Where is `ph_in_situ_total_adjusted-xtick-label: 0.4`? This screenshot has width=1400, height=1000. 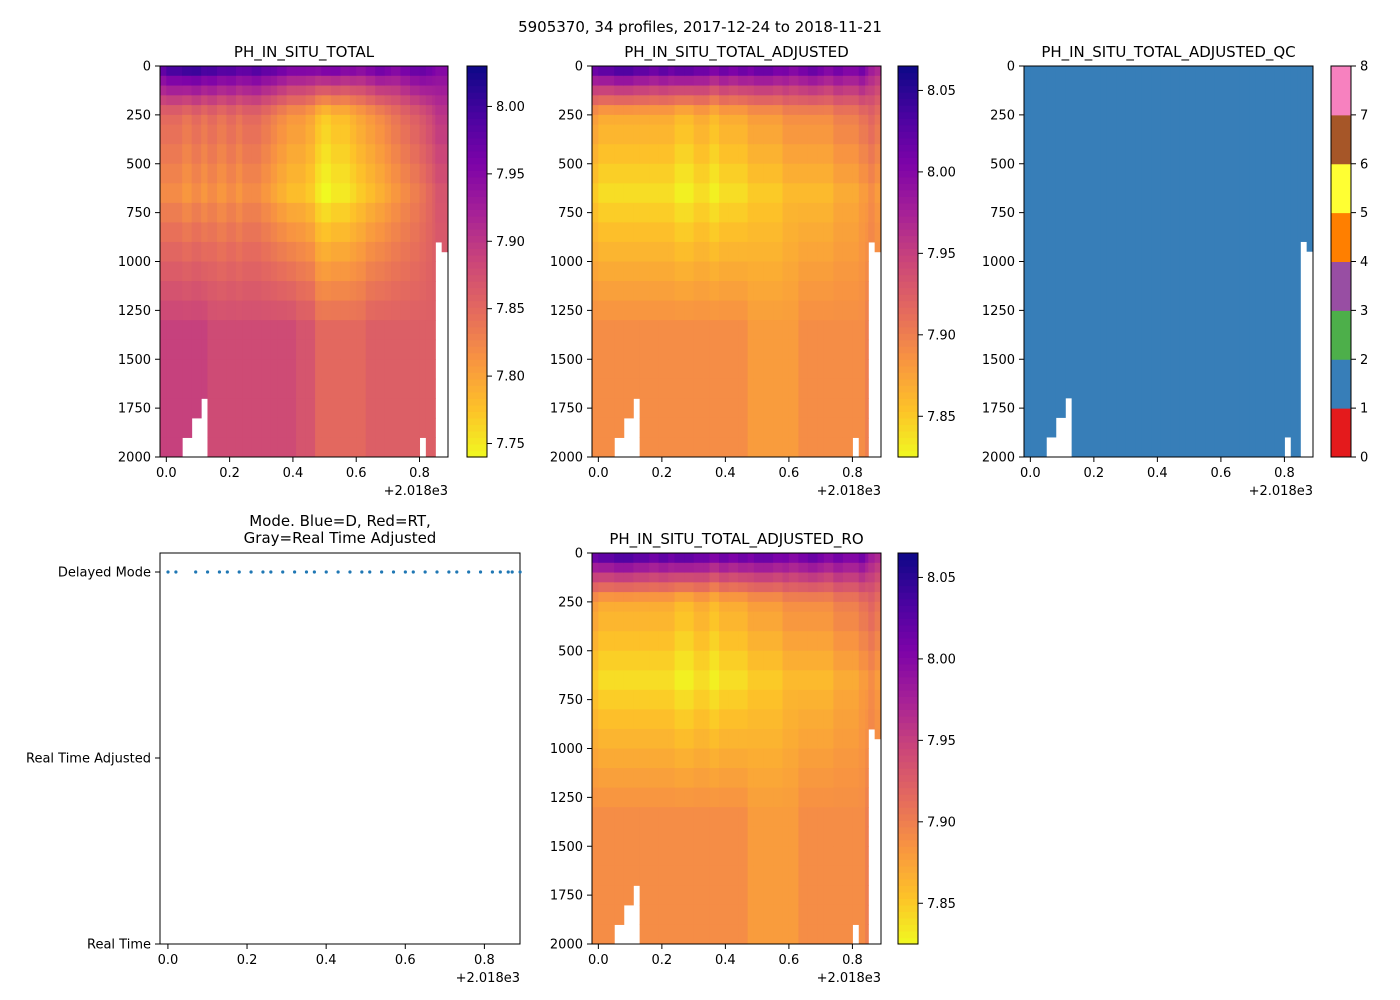
ph_in_situ_total_adjusted-xtick-label: 0.4 is located at coordinates (725, 473).